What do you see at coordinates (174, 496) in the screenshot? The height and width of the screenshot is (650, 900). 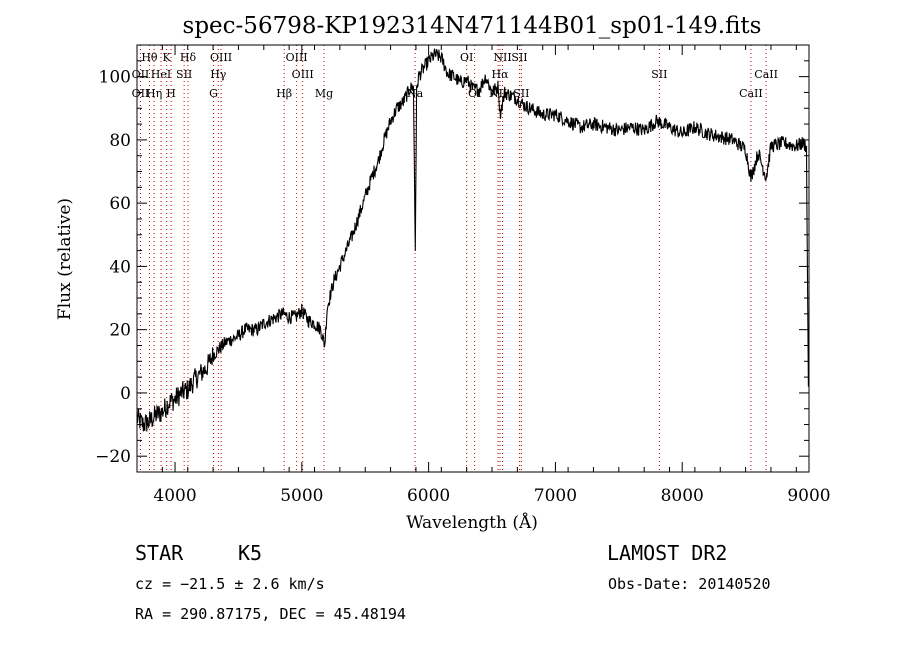 I see `x-tick-label-0: 4000` at bounding box center [174, 496].